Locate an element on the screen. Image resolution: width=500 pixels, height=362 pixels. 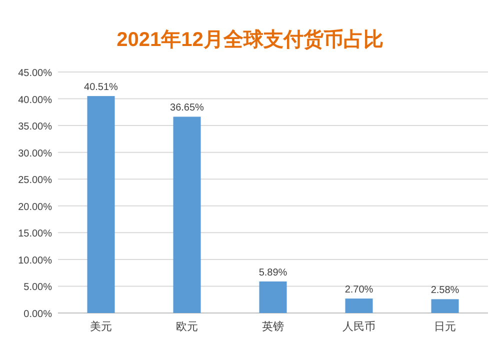
y-tick-label: 25.00% is located at coordinates (35, 180).